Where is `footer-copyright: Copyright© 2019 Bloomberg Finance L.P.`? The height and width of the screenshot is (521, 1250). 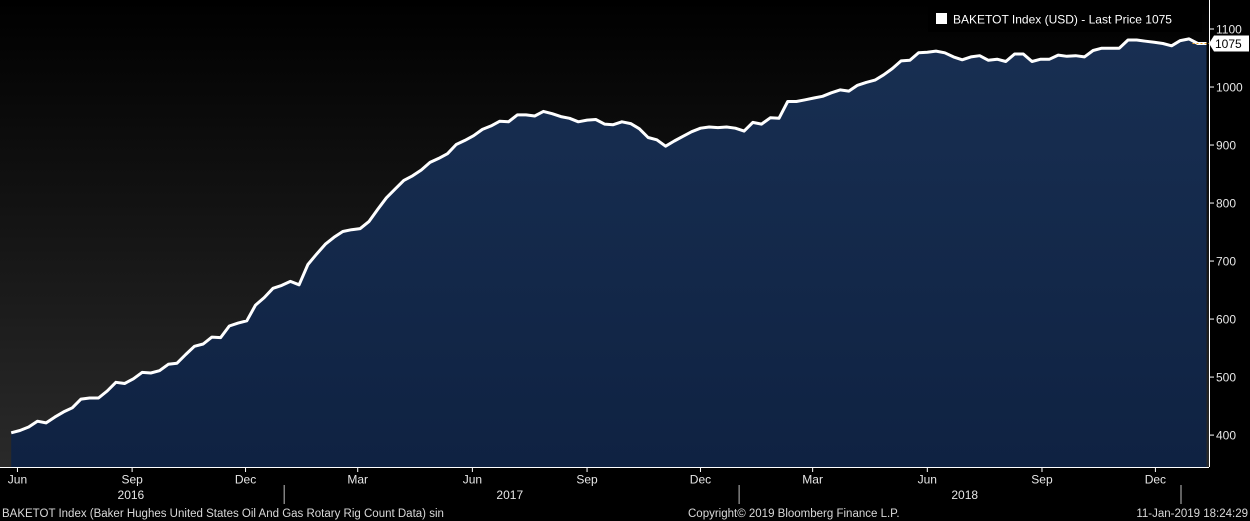
footer-copyright: Copyright© 2019 Bloomberg Finance L.P. is located at coordinates (794, 514).